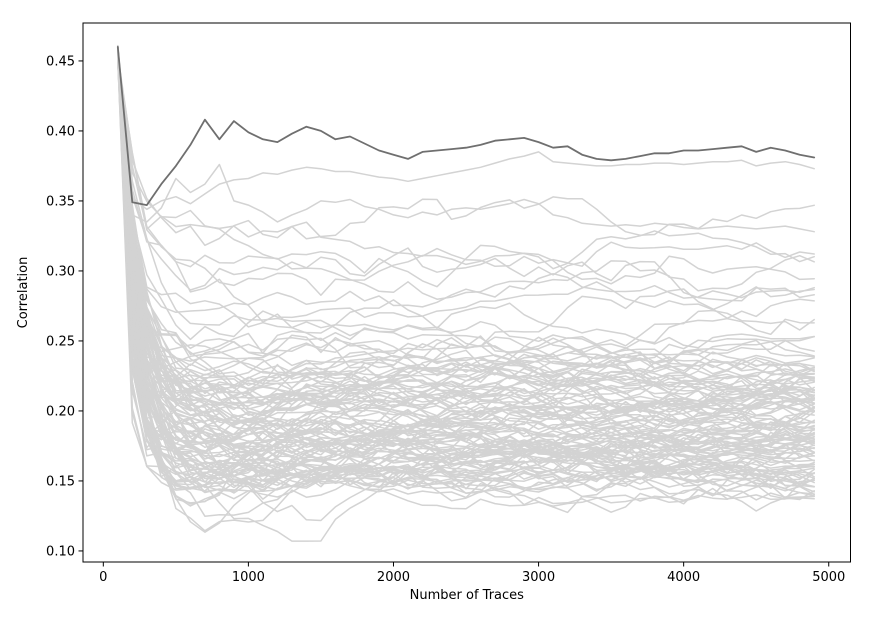 The width and height of the screenshot is (895, 619). Describe the element at coordinates (60, 341) in the screenshot. I see `y-tick-label: 0.25` at that location.